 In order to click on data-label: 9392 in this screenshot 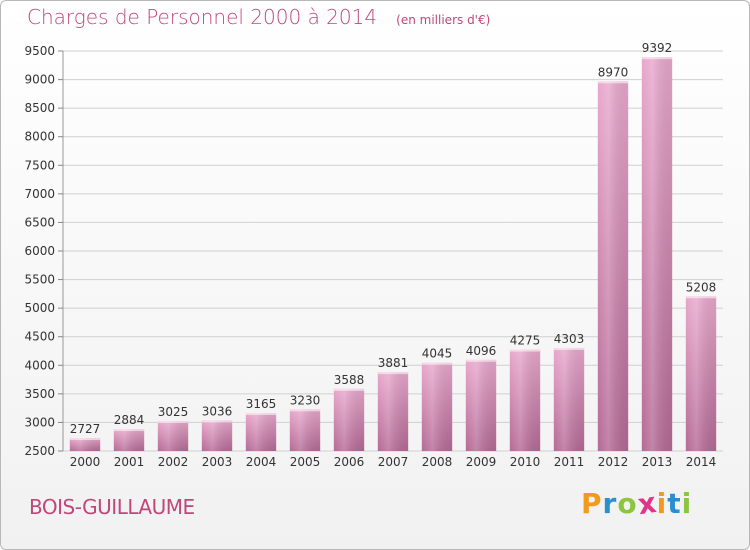, I will do `click(657, 48)`.